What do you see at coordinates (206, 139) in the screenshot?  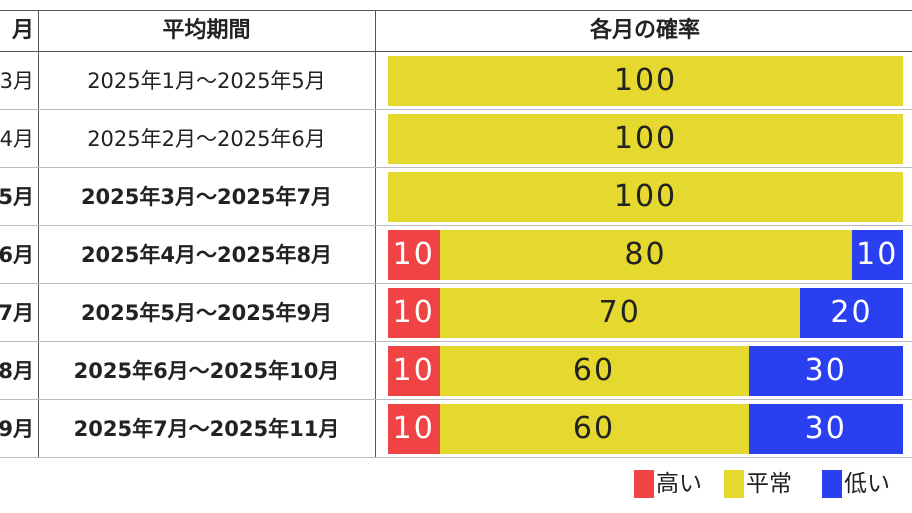 I see `period: 2025年2月～2025年6月` at bounding box center [206, 139].